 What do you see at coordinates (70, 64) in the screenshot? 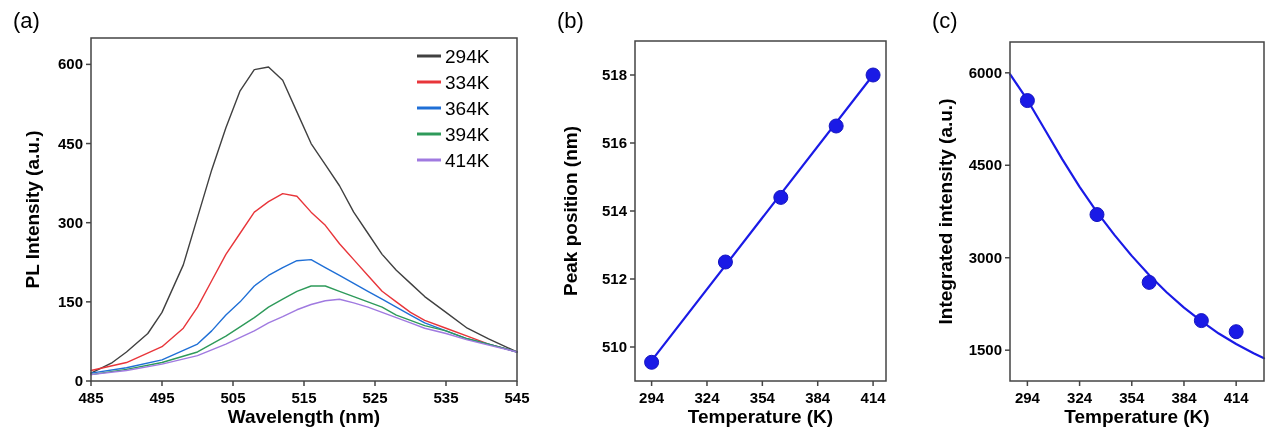
I see `y-tick-label: 600` at bounding box center [70, 64].